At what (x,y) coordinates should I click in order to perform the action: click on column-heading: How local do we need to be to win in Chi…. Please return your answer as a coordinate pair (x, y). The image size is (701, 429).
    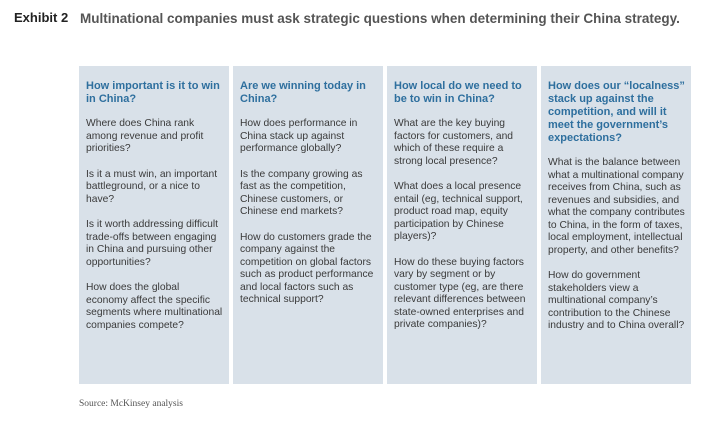
    Looking at the image, I should click on (458, 92).